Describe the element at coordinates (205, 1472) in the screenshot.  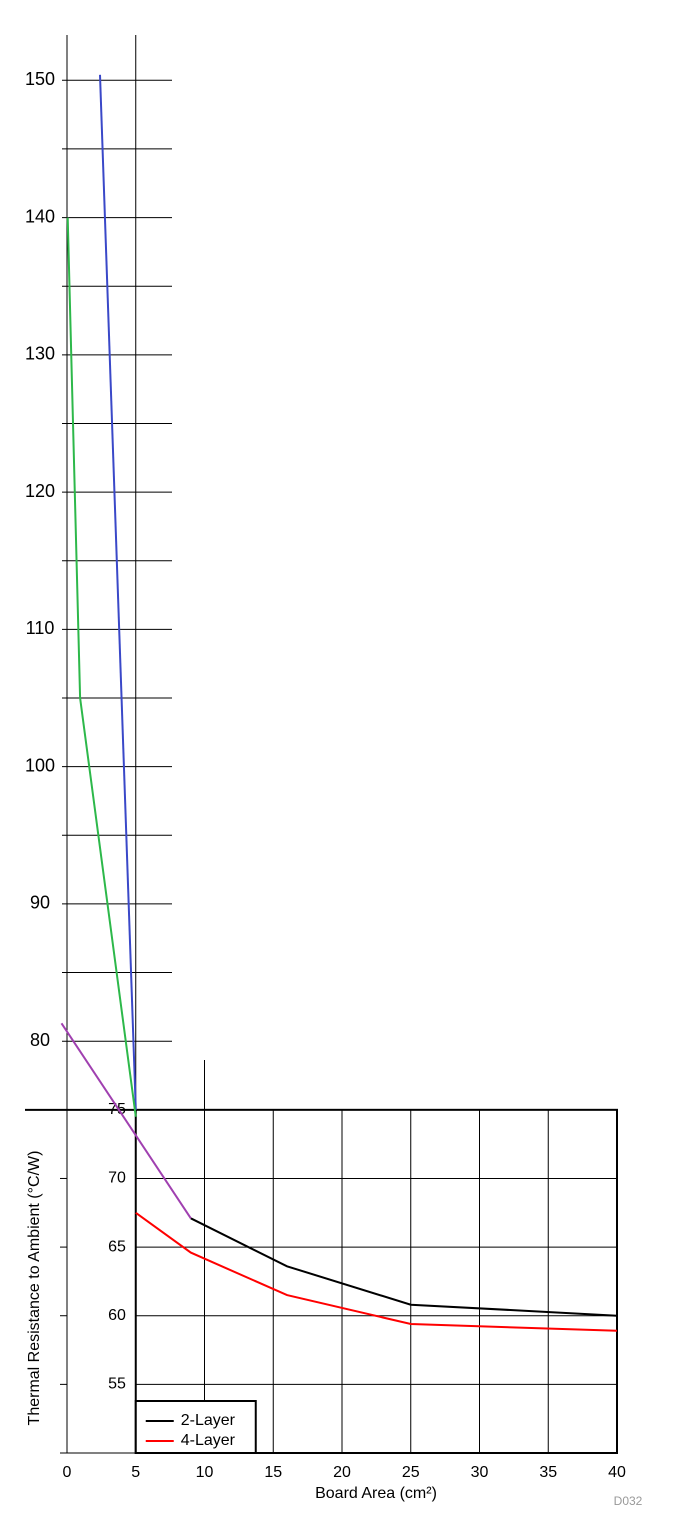
I see `x-tick-label: 10` at that location.